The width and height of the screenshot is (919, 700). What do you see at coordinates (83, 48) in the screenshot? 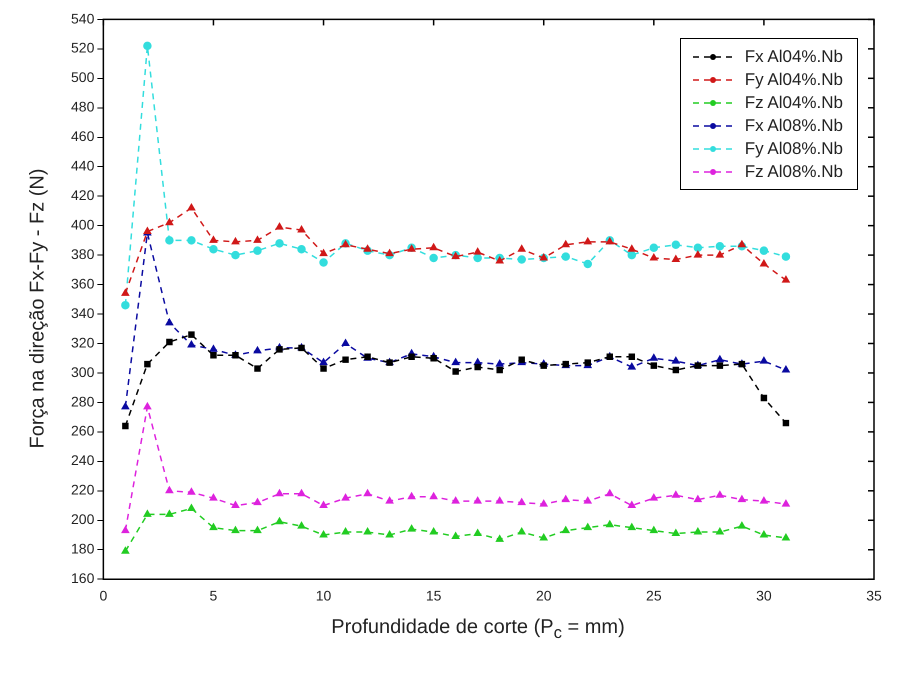
I see `y-tick-label: 520` at bounding box center [83, 48].